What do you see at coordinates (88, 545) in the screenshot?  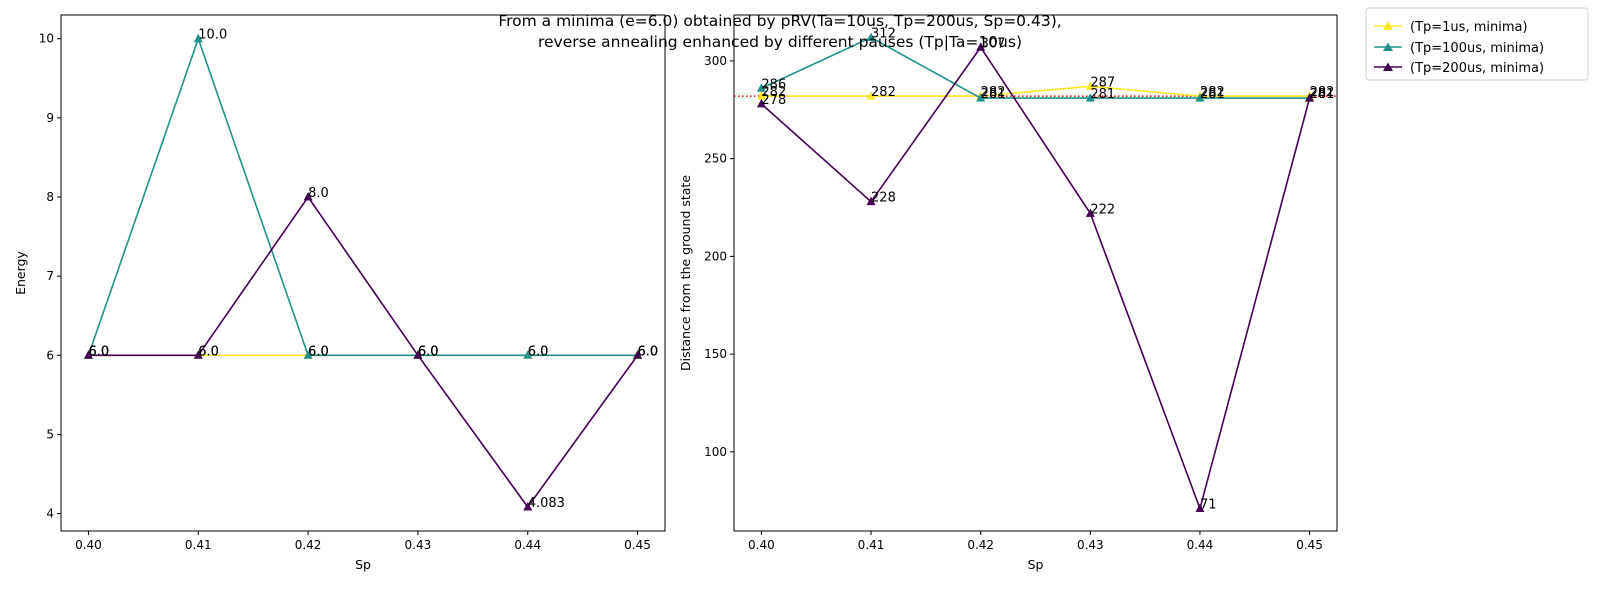 I see `energy-x-tick-label: 0.40` at bounding box center [88, 545].